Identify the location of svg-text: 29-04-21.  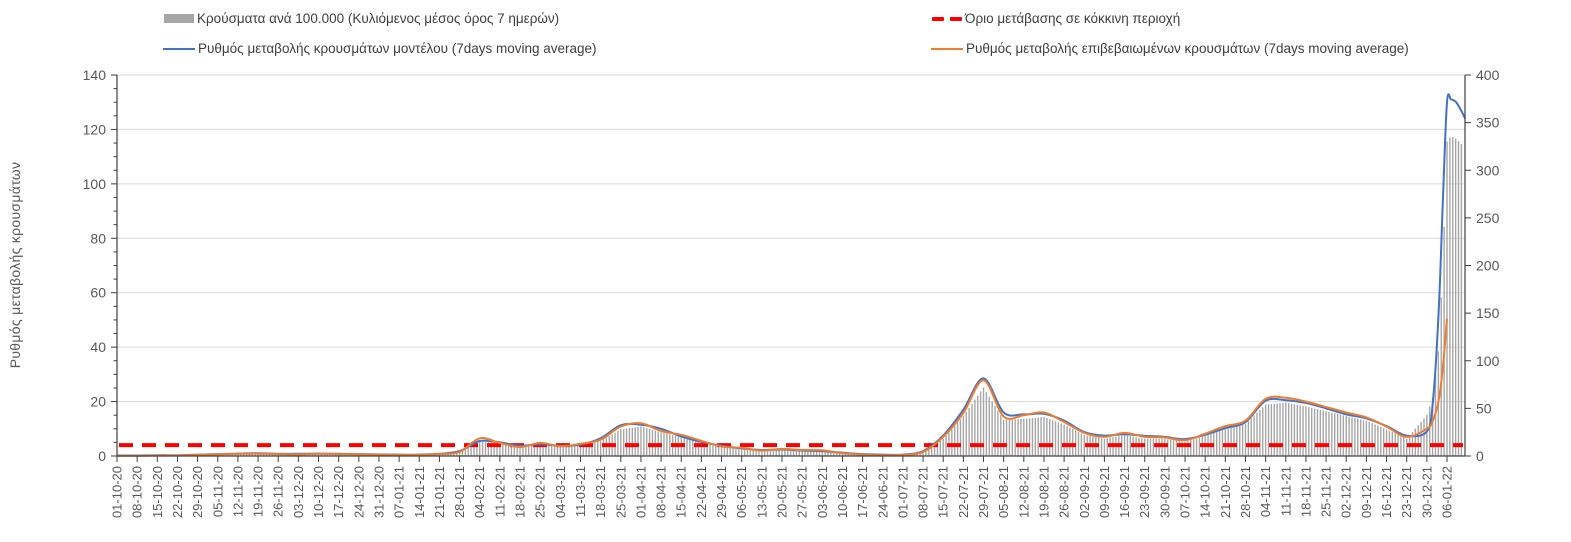
(721, 492).